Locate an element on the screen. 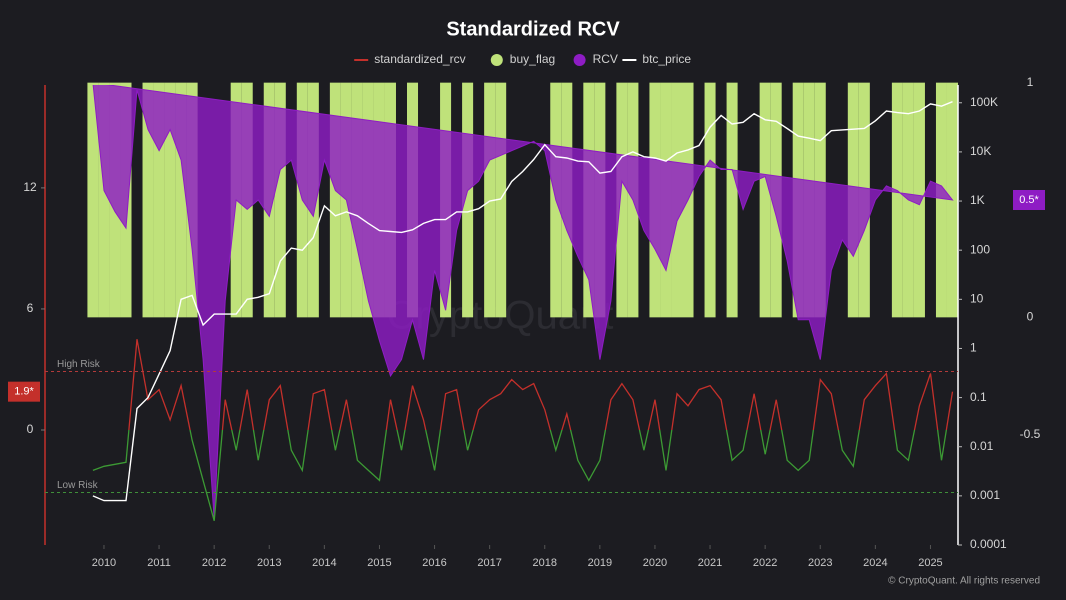 The height and width of the screenshot is (600, 1066). x-tick-label: 2022 is located at coordinates (765, 563).